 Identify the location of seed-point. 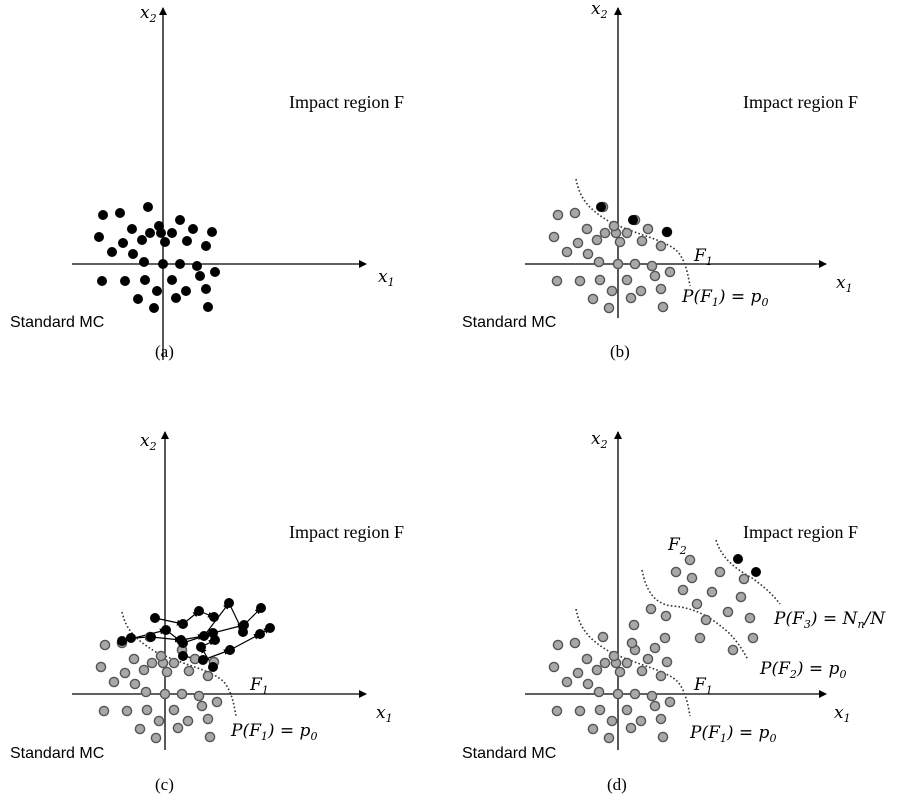
(633, 220).